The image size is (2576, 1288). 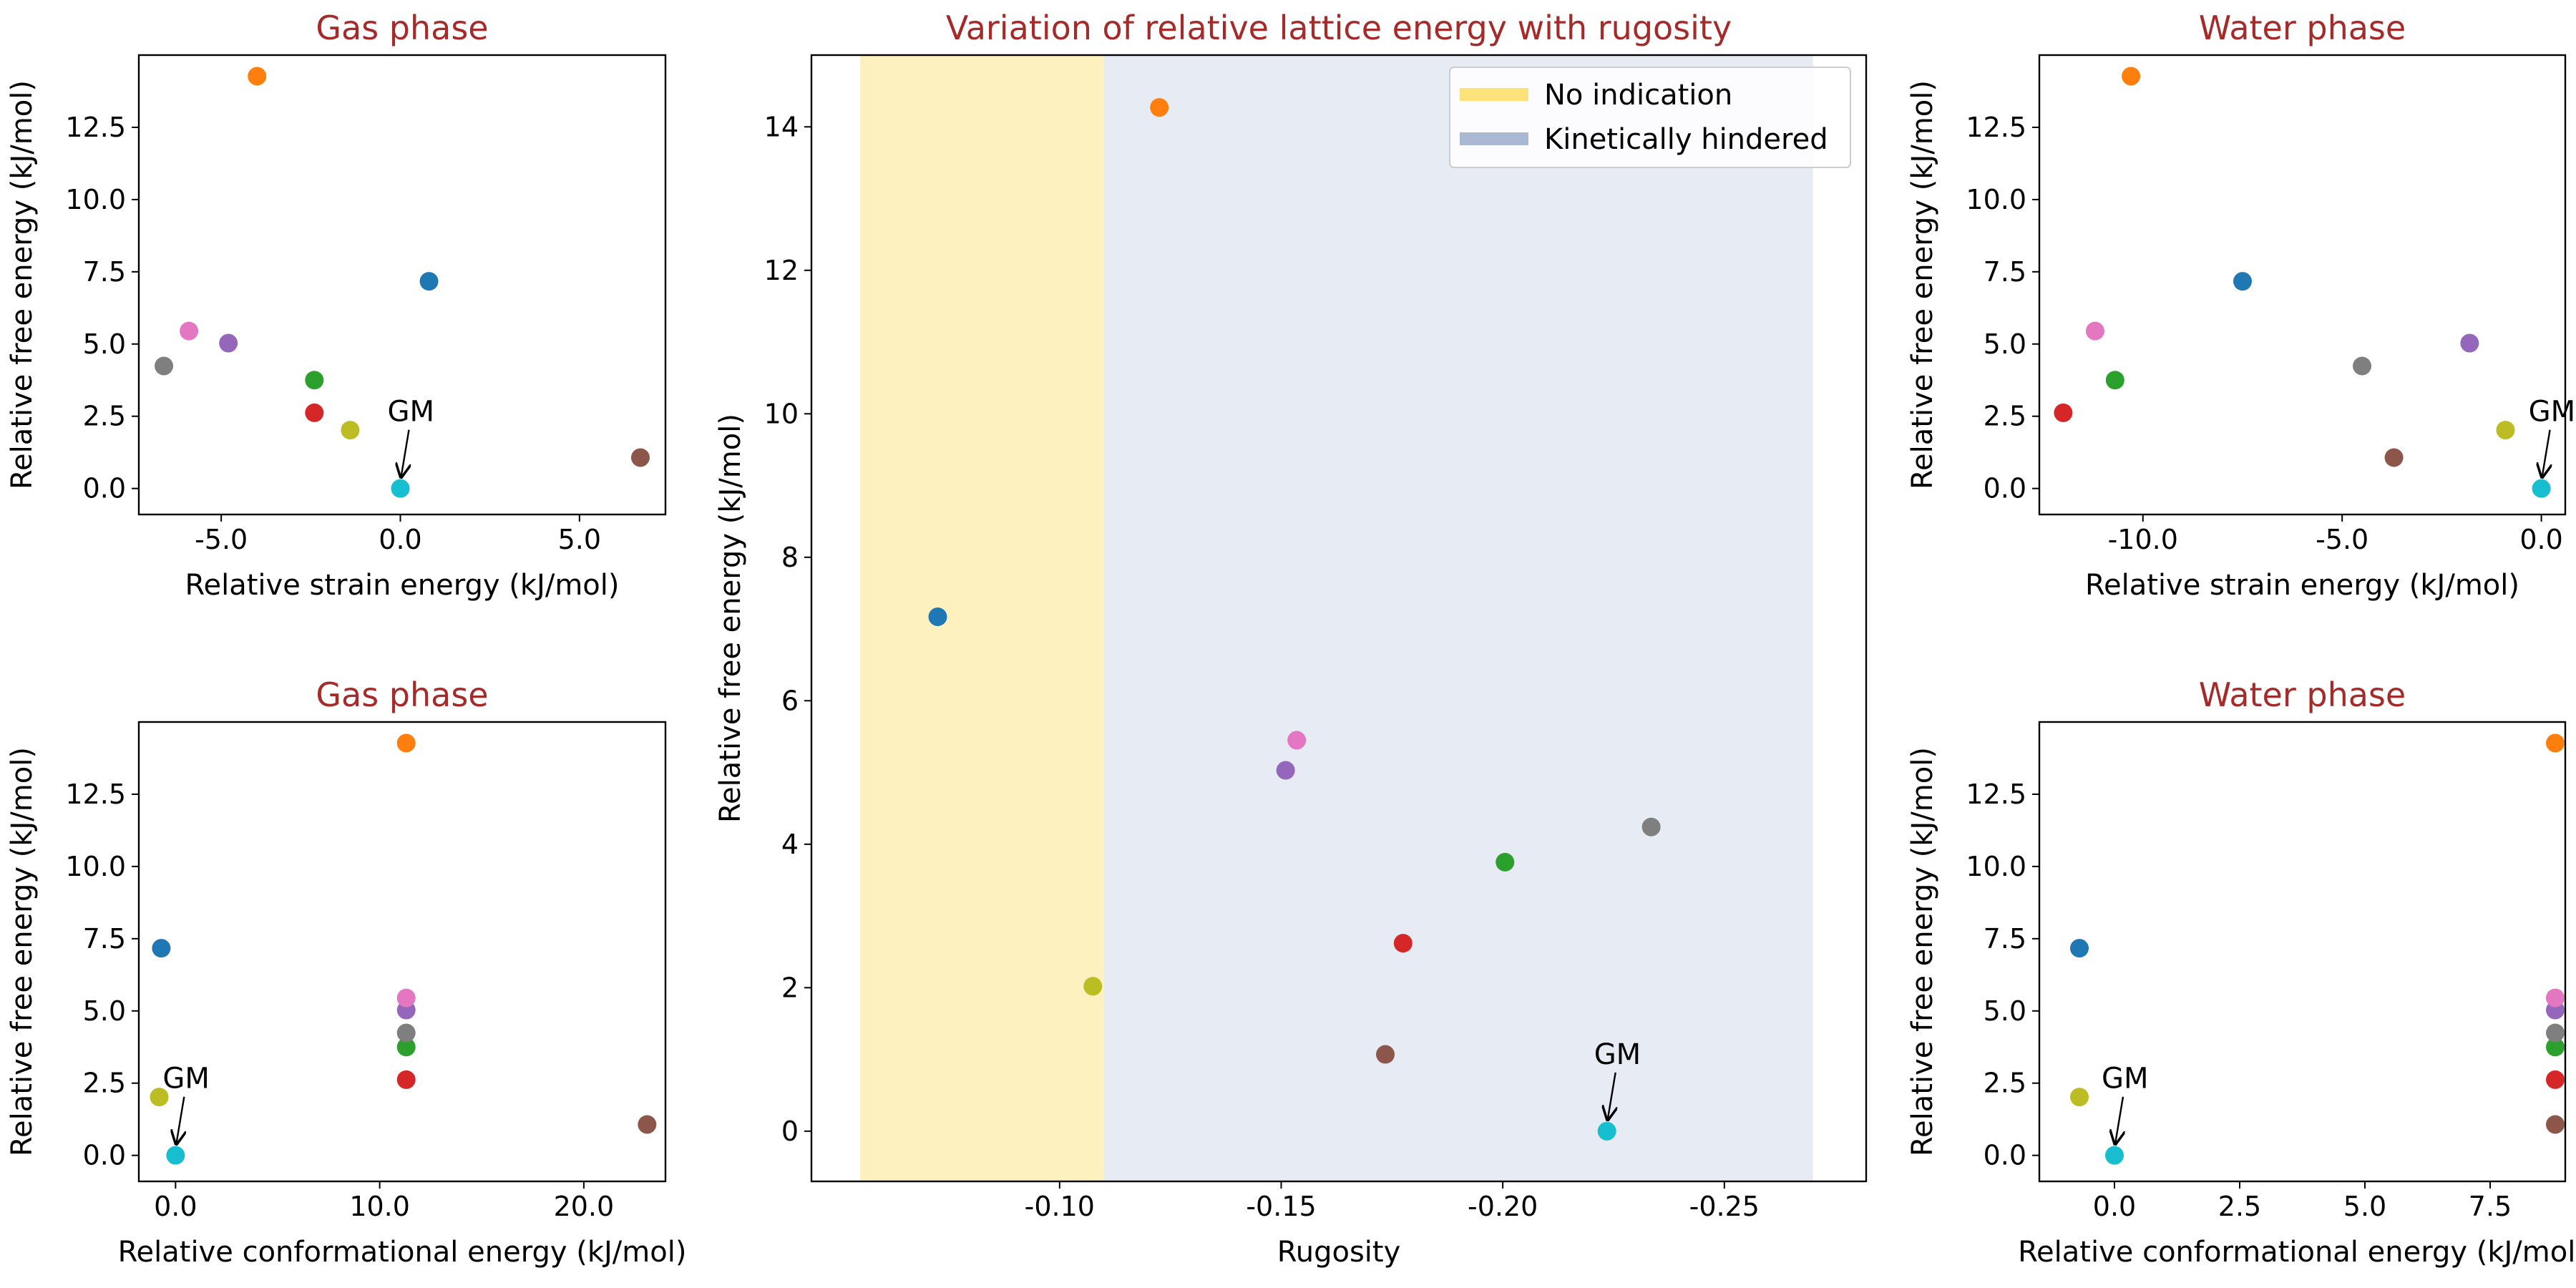 I want to click on y-tick-label: 14, so click(x=781, y=126).